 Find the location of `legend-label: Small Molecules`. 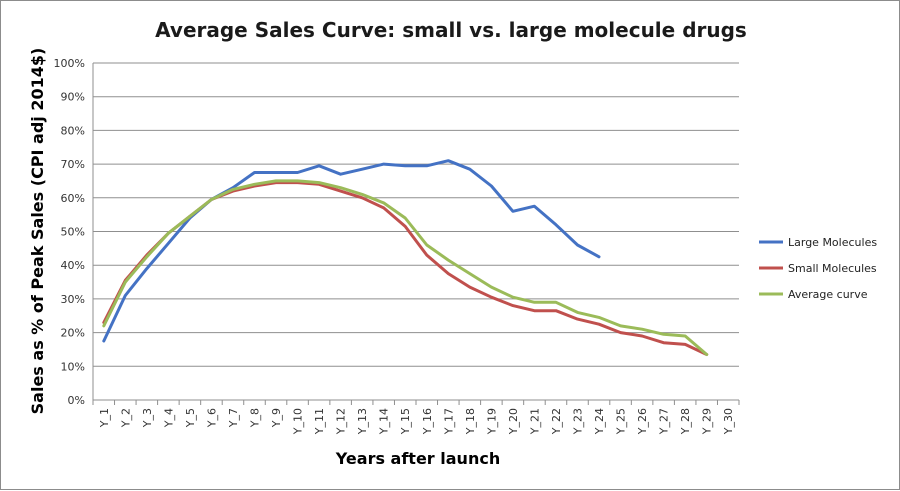

legend-label: Small Molecules is located at coordinates (832, 268).